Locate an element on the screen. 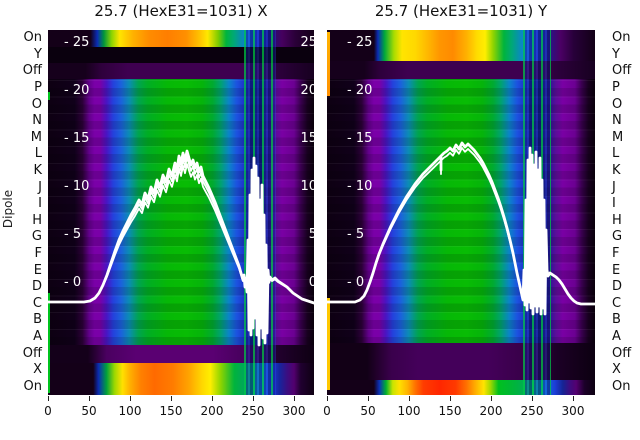  right-axis-label-column: On Y Off P O N M L K J I H G F E D C B A Off X On is located at coordinates (625, 220).